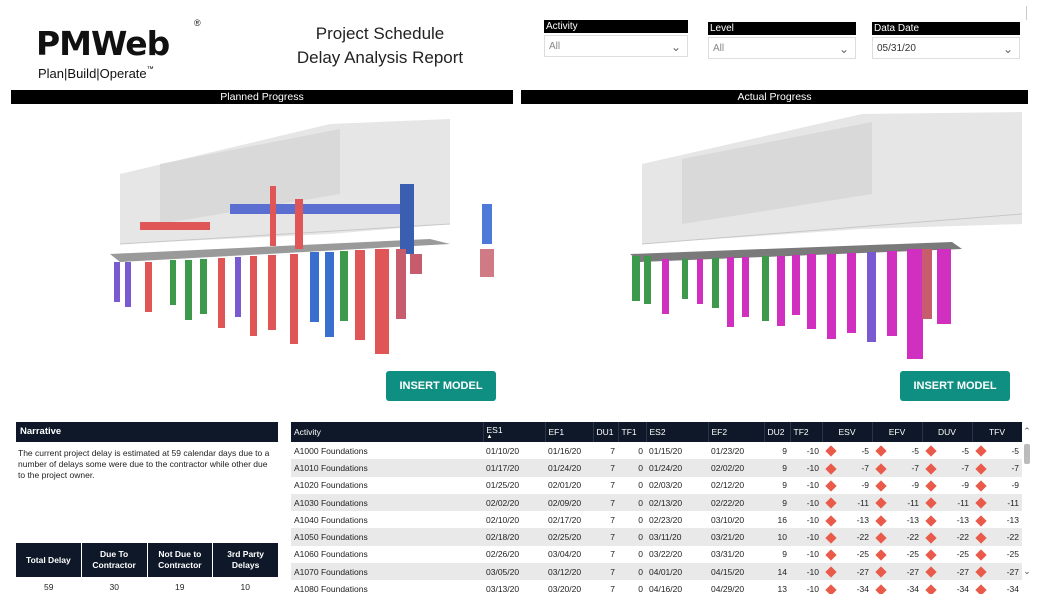  I want to click on column-header-activity: Activity, so click(387, 432).